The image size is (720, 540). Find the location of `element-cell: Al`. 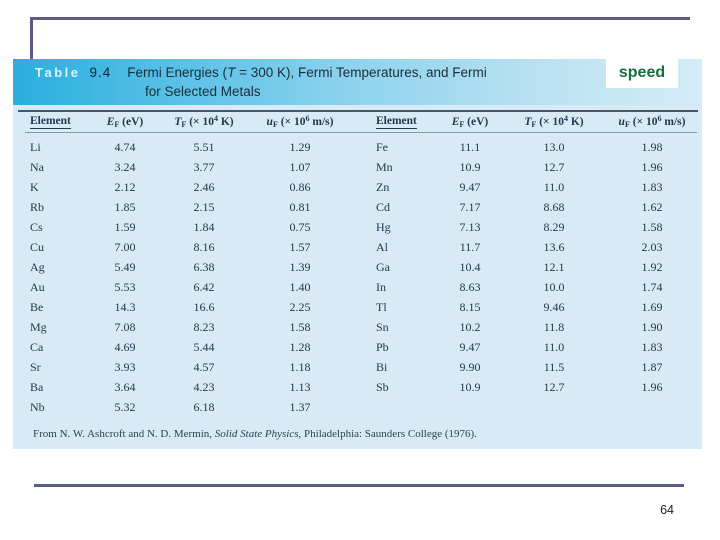

element-cell: Al is located at coordinates (382, 246).